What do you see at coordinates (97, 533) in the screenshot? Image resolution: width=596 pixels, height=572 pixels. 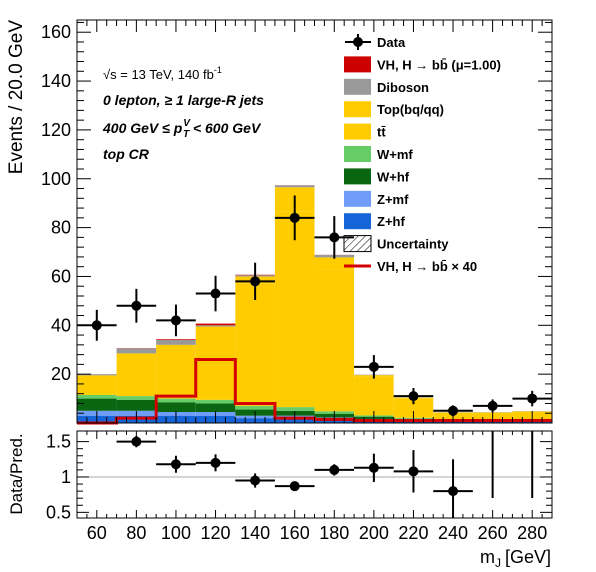 I see `x-tick-label: 60` at bounding box center [97, 533].